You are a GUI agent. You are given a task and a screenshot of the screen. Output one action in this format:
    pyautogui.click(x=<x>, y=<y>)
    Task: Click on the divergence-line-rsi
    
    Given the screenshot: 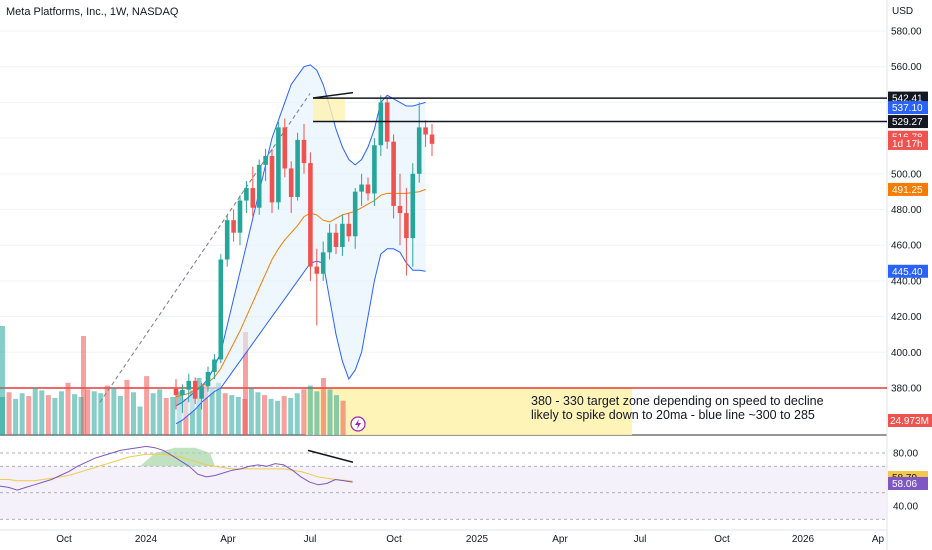 What is the action you would take?
    pyautogui.click(x=330, y=456)
    